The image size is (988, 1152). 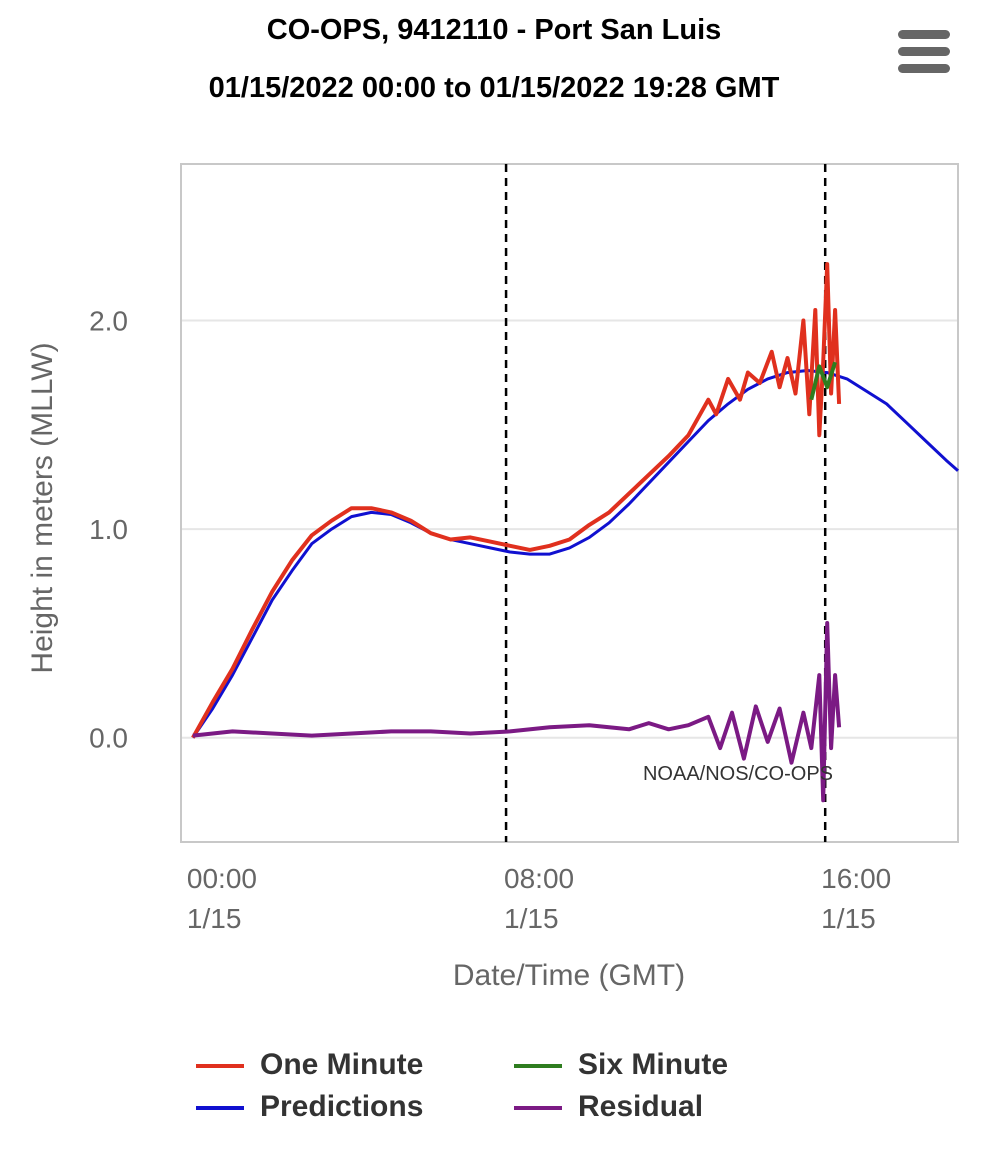 What do you see at coordinates (539, 898) in the screenshot?
I see `x-tick-labels: 00:00 1/15 08:00 1/15 16:00 1/15` at bounding box center [539, 898].